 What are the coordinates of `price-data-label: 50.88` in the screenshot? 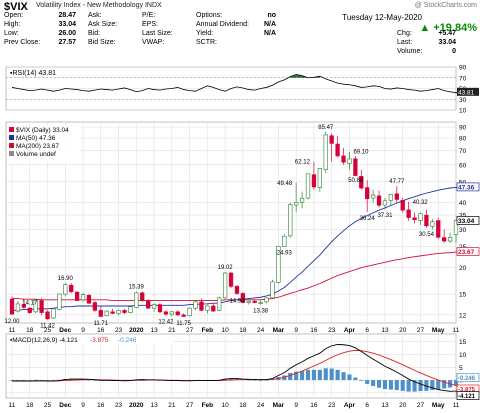 It's located at (356, 181).